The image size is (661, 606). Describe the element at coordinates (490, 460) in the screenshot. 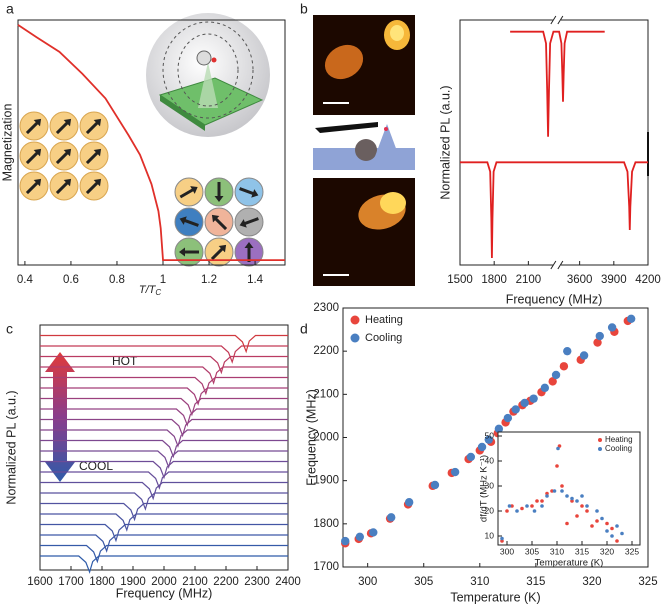

I see `y-tick-label: 40` at that location.